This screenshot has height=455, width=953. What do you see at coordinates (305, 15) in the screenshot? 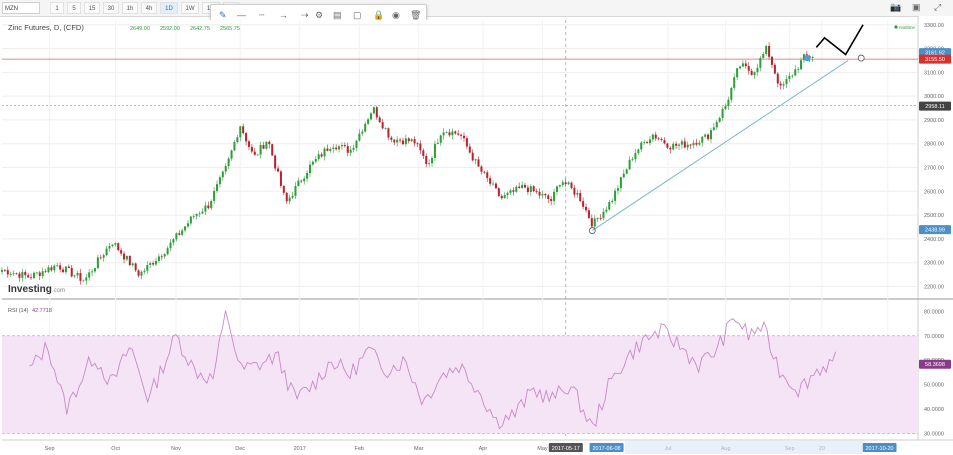
I see `line-ray-icon: ⇢` at bounding box center [305, 15].